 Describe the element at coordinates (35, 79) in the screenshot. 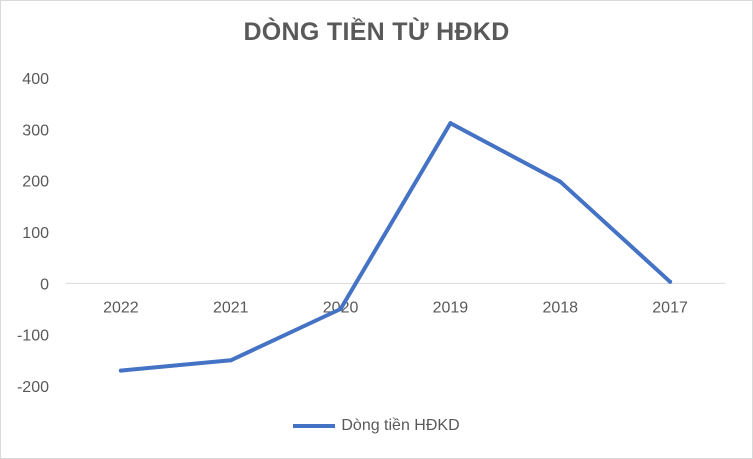

I see `y-tick-label: 400` at that location.